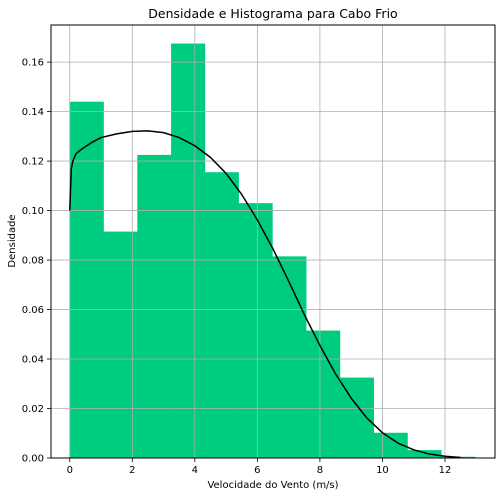  What do you see at coordinates (33, 211) in the screenshot?
I see `y-tick-label: 0.10` at bounding box center [33, 211].